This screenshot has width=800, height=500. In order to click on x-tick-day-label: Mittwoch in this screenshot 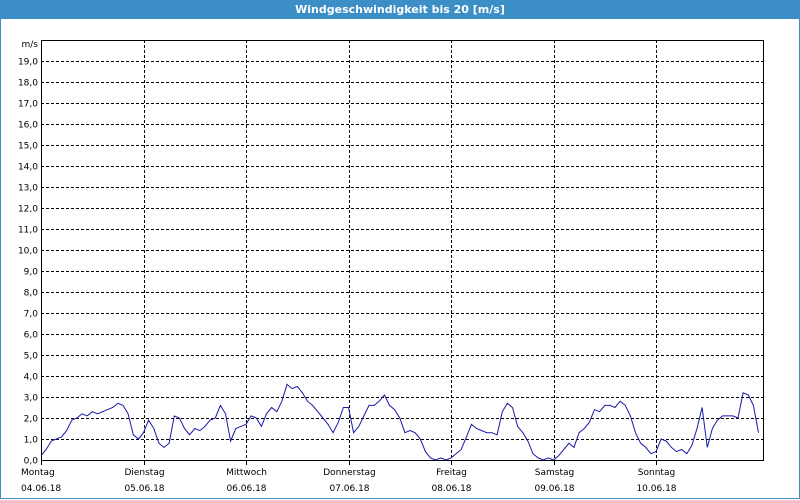, I will do `click(246, 473)`.